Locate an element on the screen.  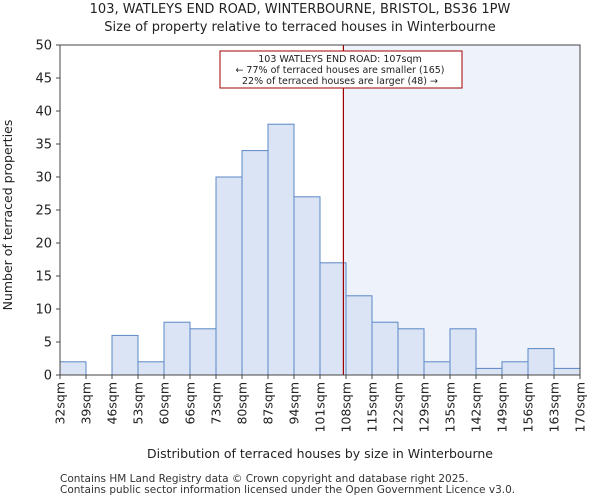
y-tick-label: 0 is located at coordinates (48, 376).